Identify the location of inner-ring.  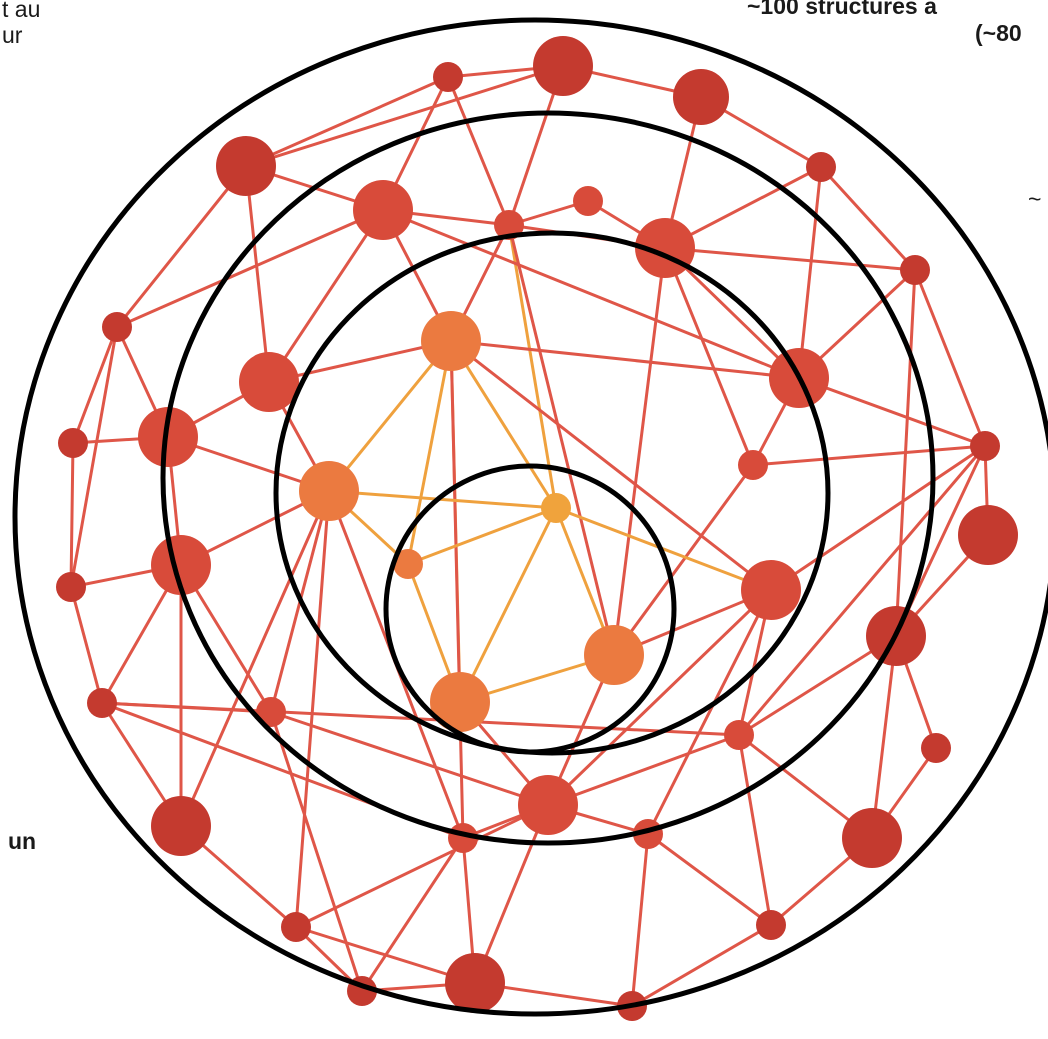
(530, 609).